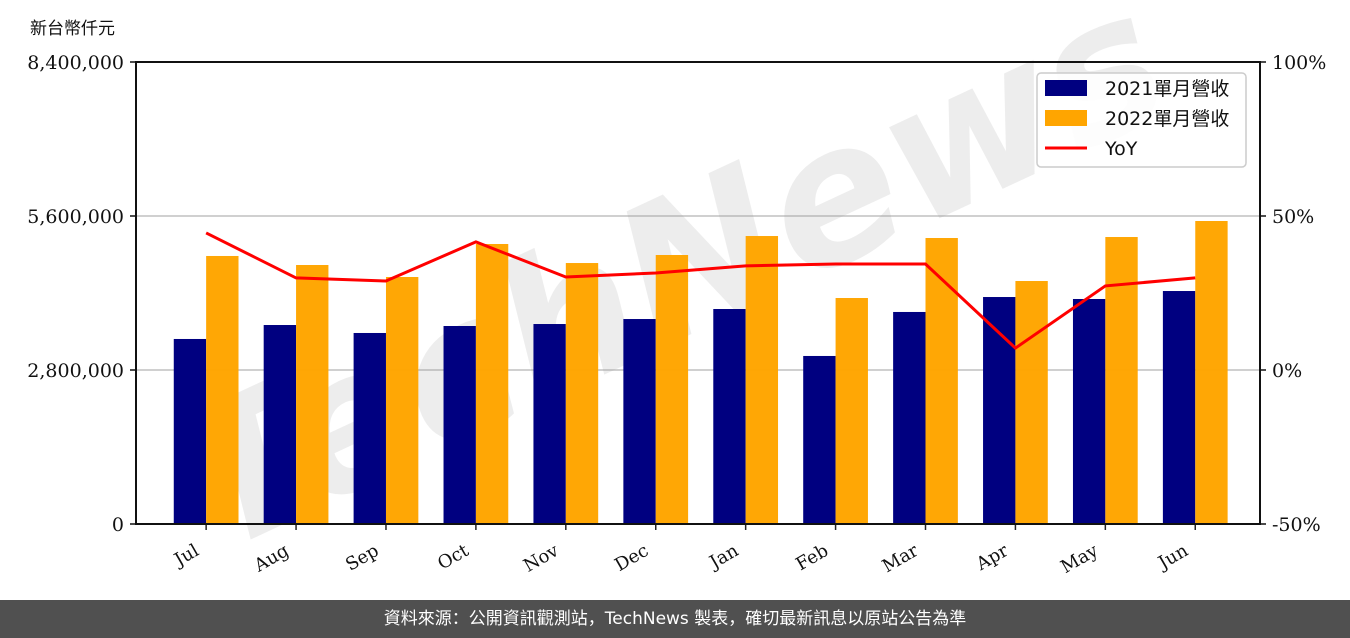  What do you see at coordinates (186, 556) in the screenshot?
I see `x-tick-label: Jul` at bounding box center [186, 556].